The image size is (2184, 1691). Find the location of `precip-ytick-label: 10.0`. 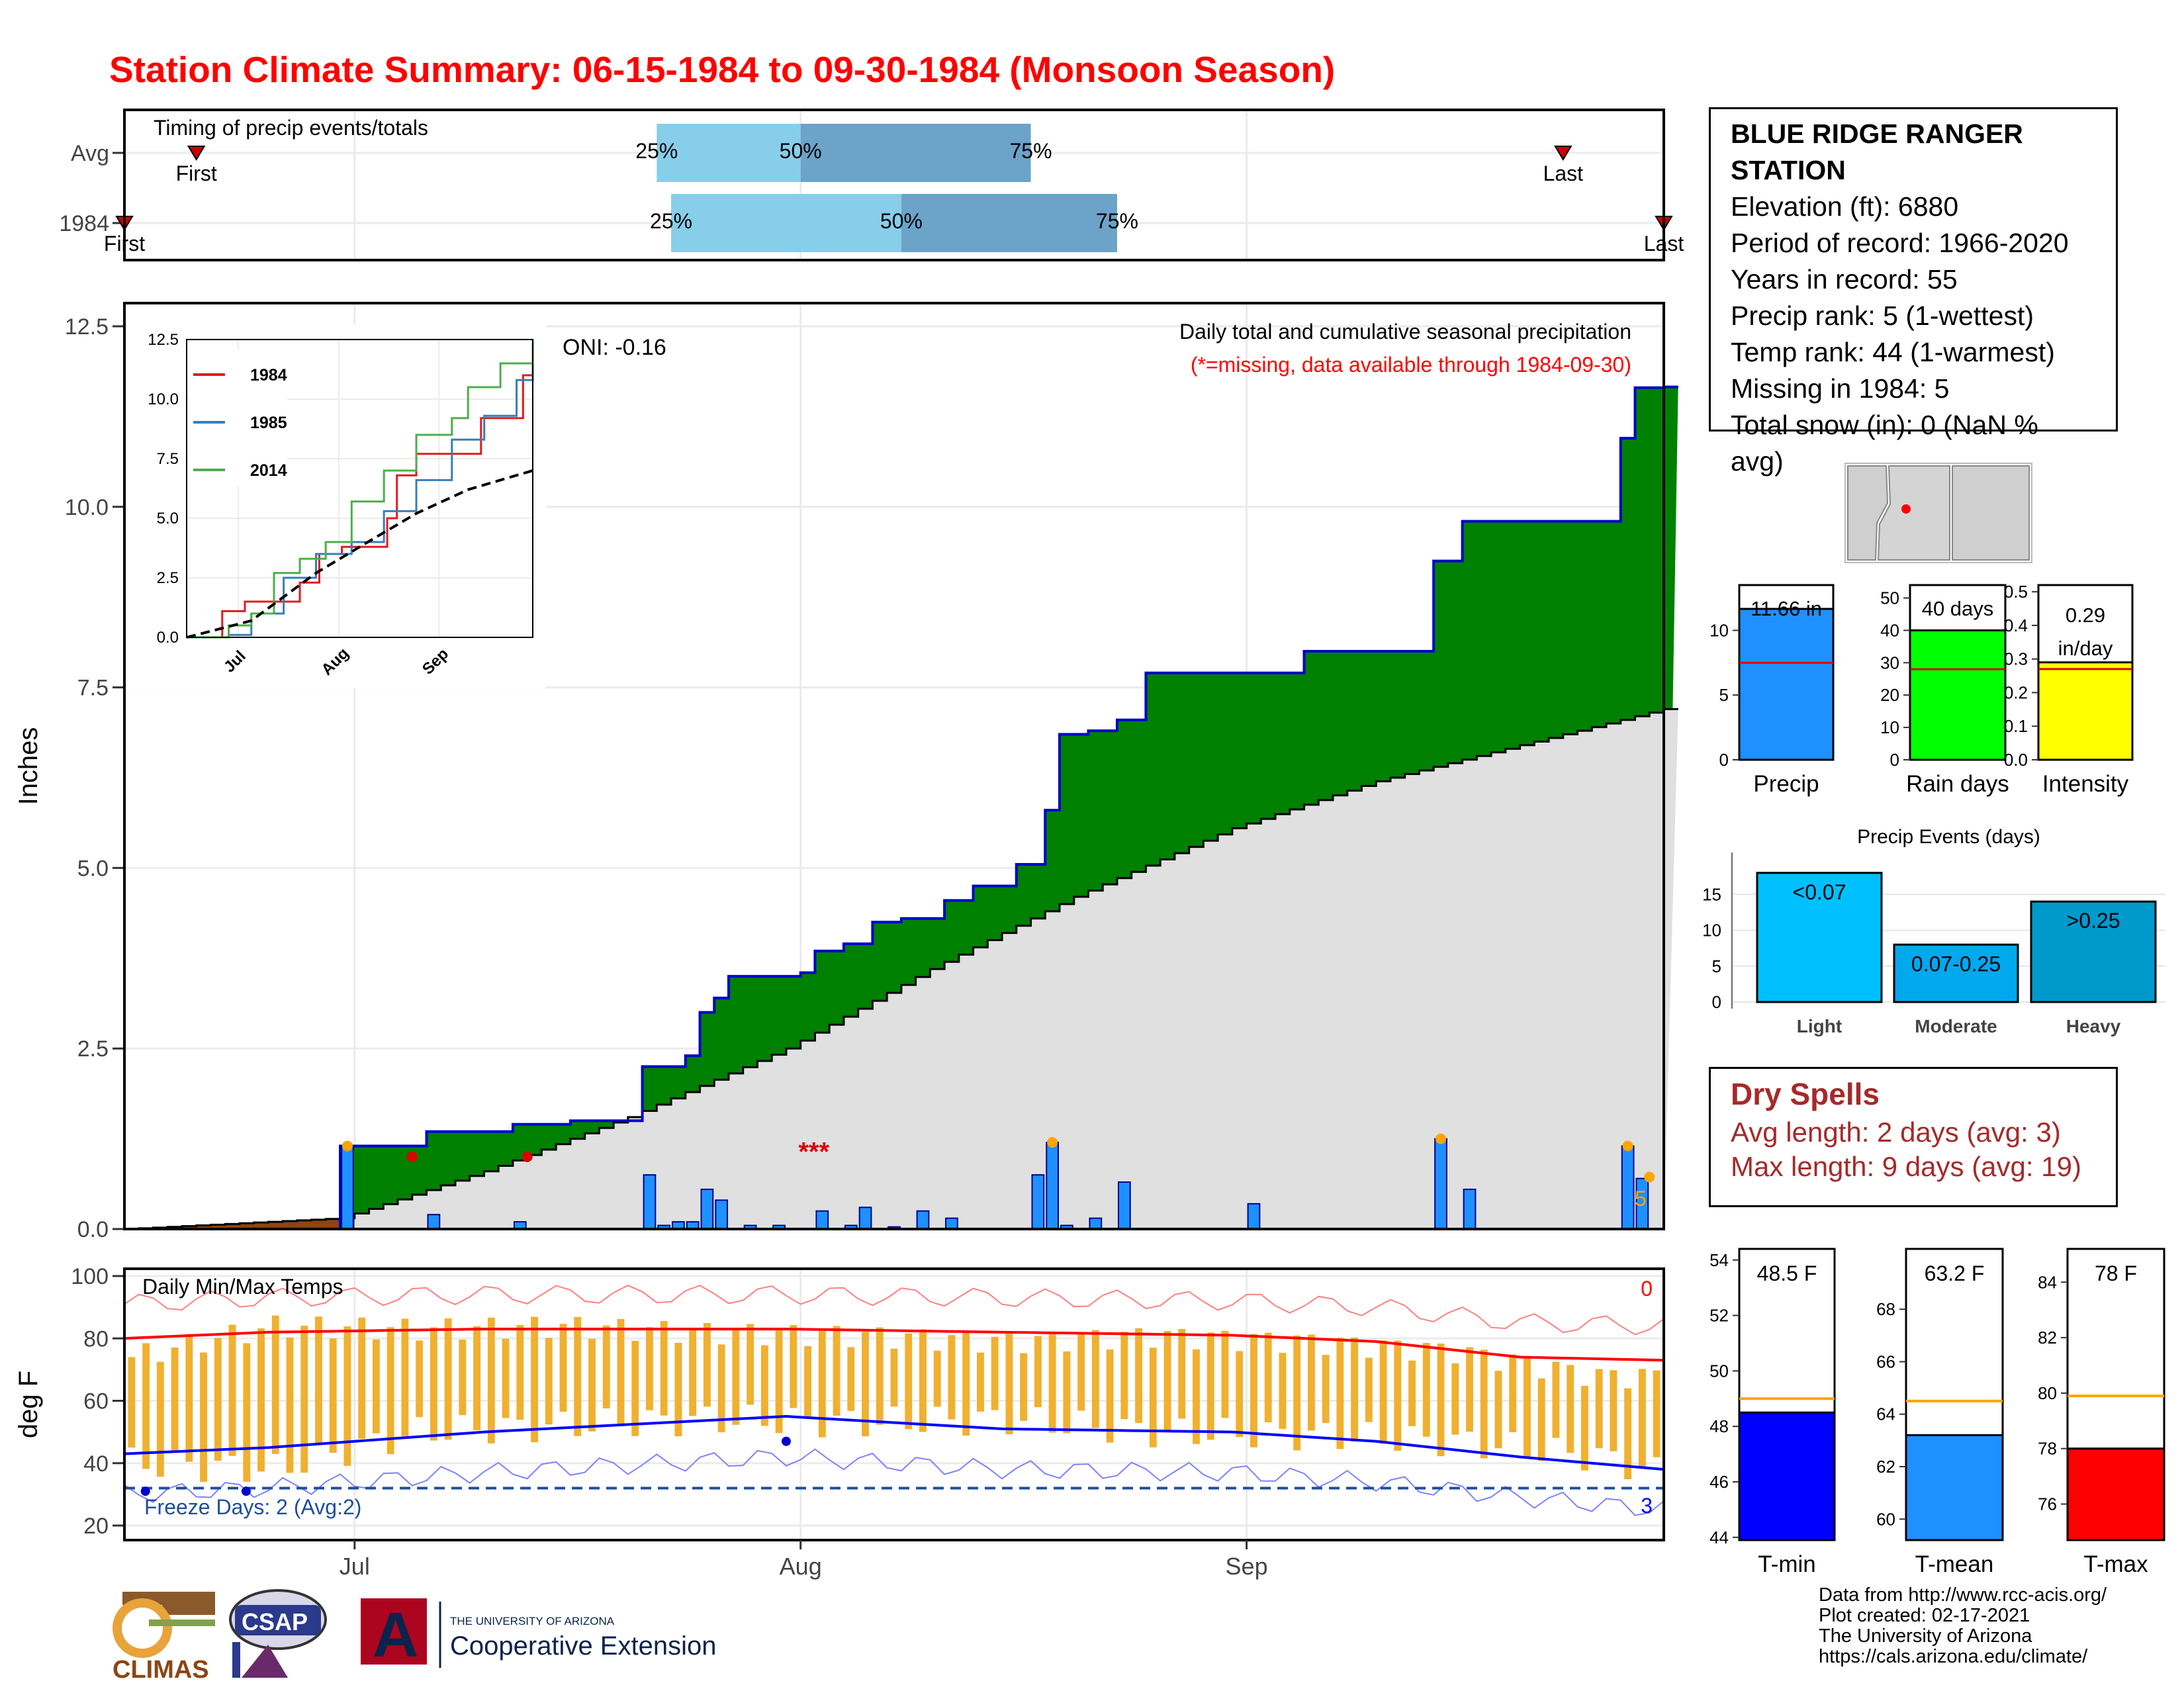

precip-ytick-label: 10.0 is located at coordinates (87, 507).